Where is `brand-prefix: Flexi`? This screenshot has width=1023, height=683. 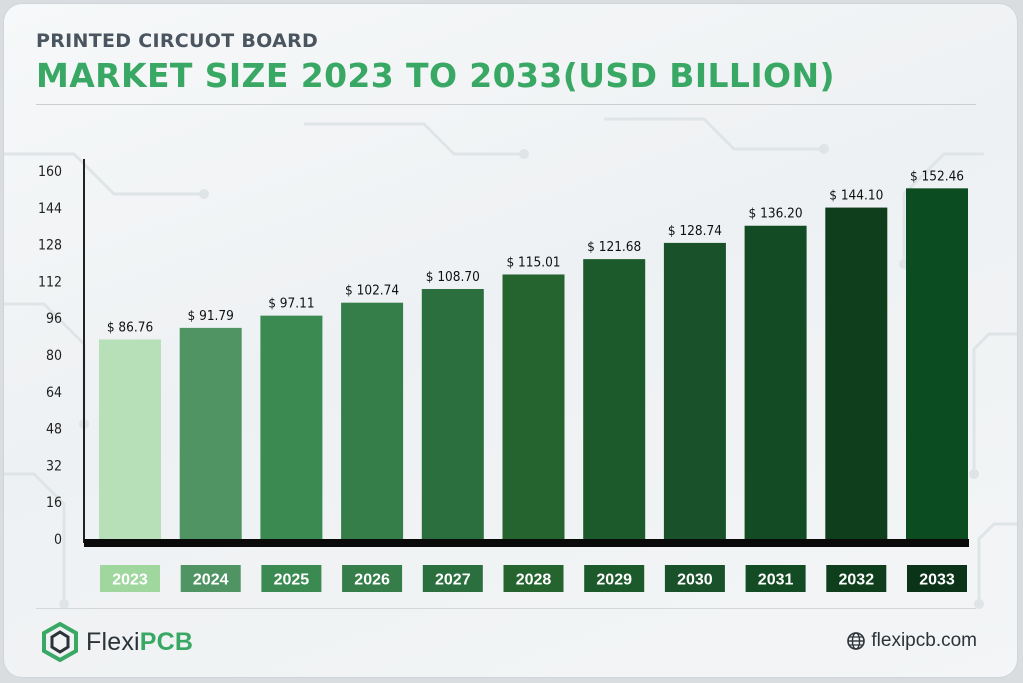 brand-prefix: Flexi is located at coordinates (113, 641).